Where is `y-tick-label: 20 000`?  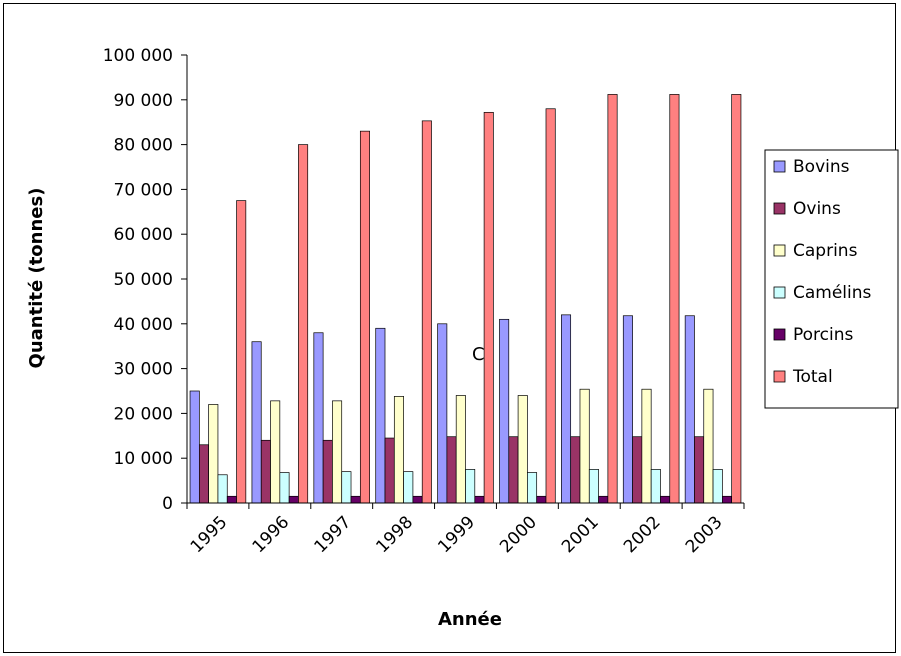 y-tick-label: 20 000 is located at coordinates (143, 414).